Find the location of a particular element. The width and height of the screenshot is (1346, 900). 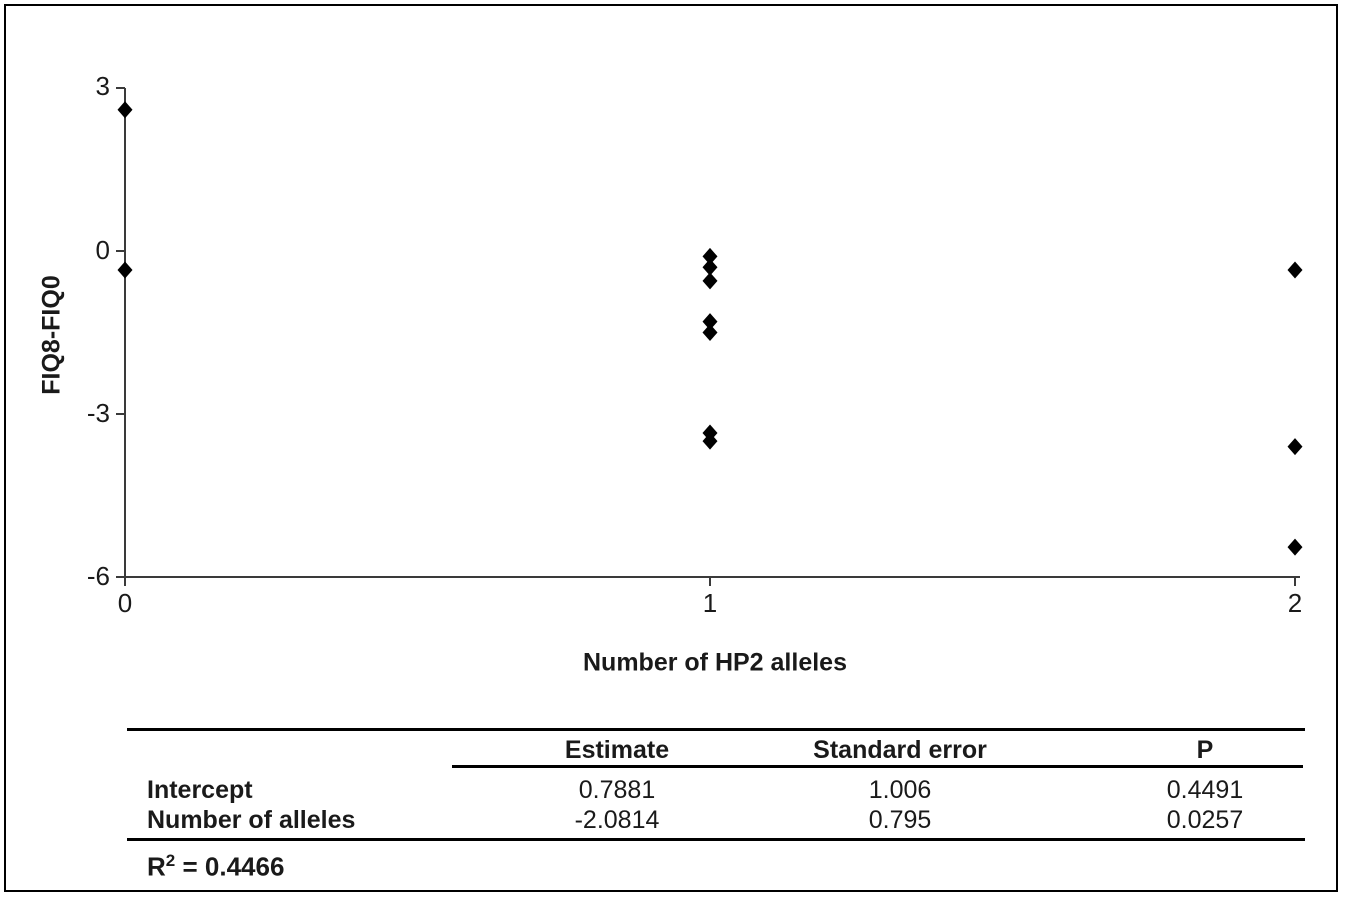

x-tick-label-1: 1 is located at coordinates (710, 603).